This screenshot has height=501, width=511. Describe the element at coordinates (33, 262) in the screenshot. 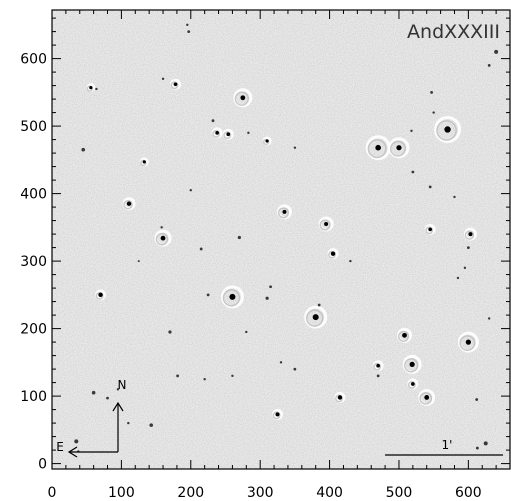

I see `y-tick-label: 300` at that location.